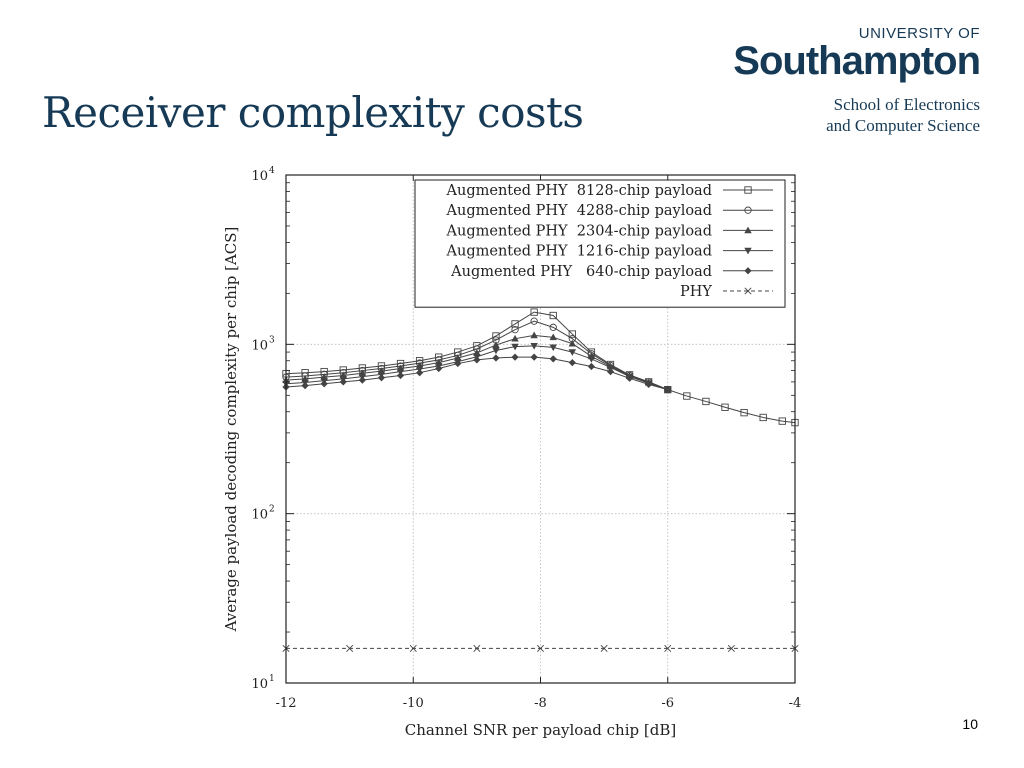 This screenshot has width=1024, height=768. Describe the element at coordinates (970, 724) in the screenshot. I see `page-number: 10` at that location.